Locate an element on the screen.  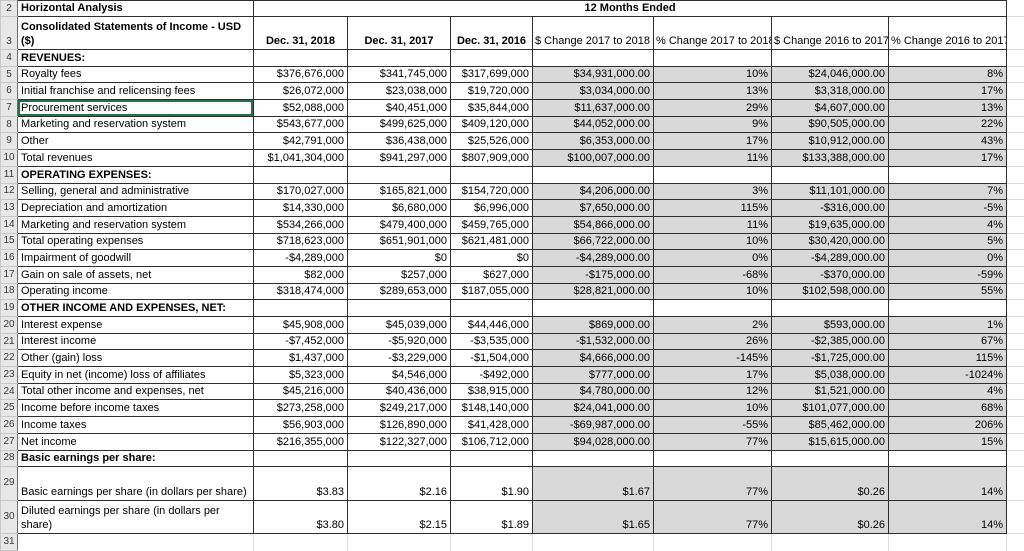
value-cell-2018: $534,266,000 is located at coordinates (301, 224).